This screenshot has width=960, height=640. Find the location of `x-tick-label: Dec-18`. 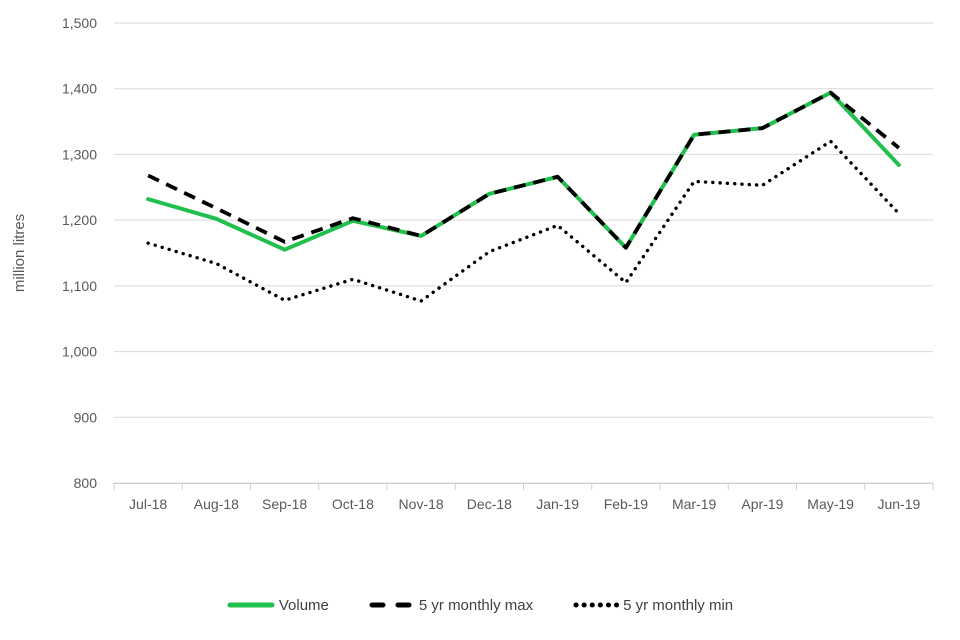

x-tick-label: Dec-18 is located at coordinates (489, 504).